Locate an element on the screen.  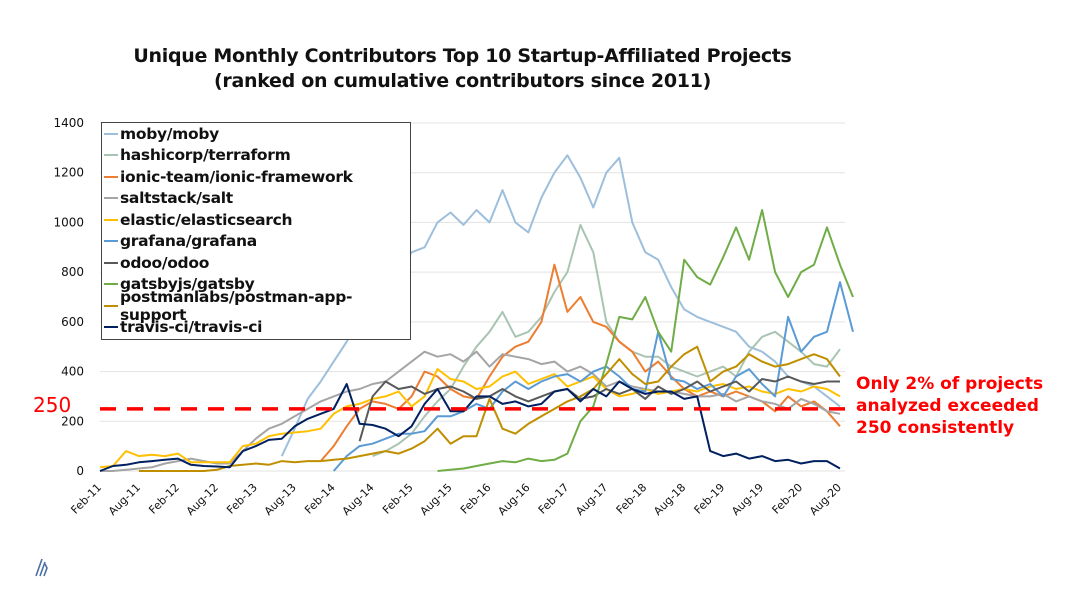
series-line-saltstack-salt is located at coordinates (470, 411).